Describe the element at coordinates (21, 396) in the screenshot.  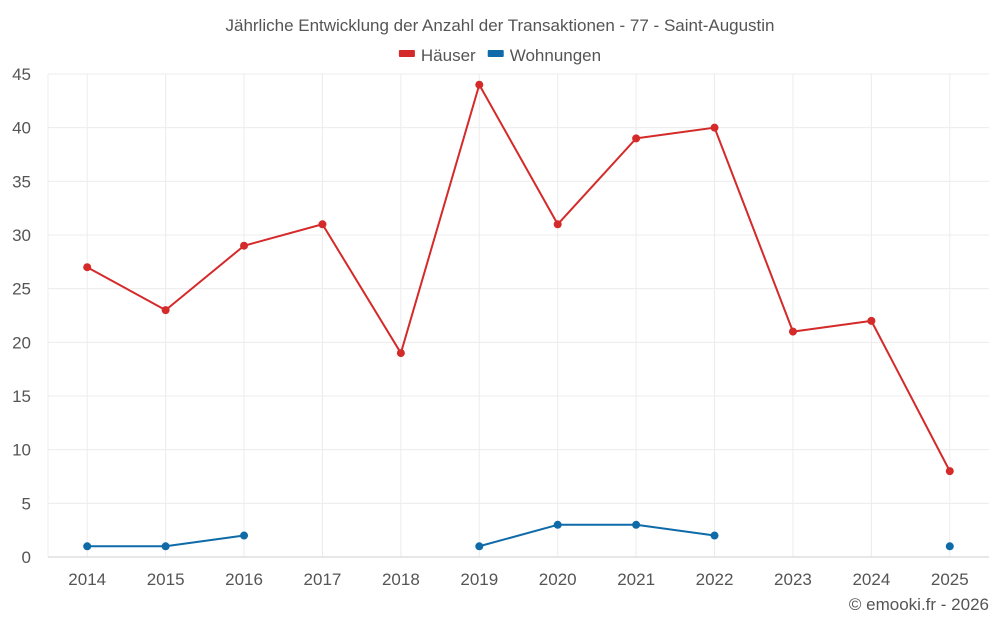
I see `y-tick-label: 15` at that location.